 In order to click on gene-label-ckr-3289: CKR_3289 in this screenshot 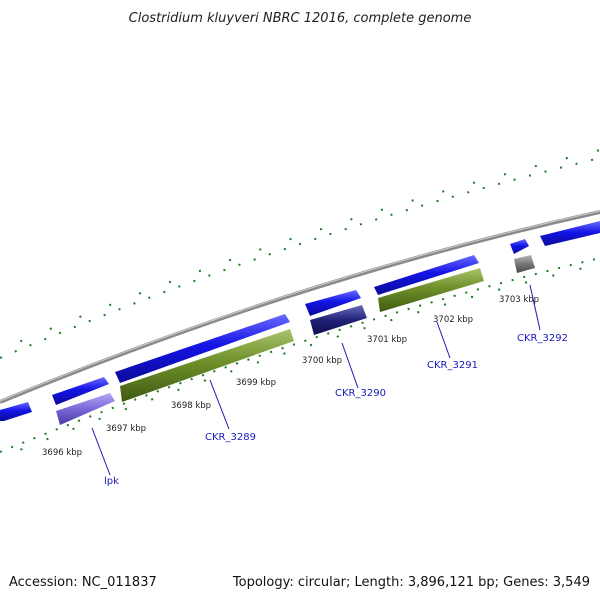, I will do `click(230, 437)`.